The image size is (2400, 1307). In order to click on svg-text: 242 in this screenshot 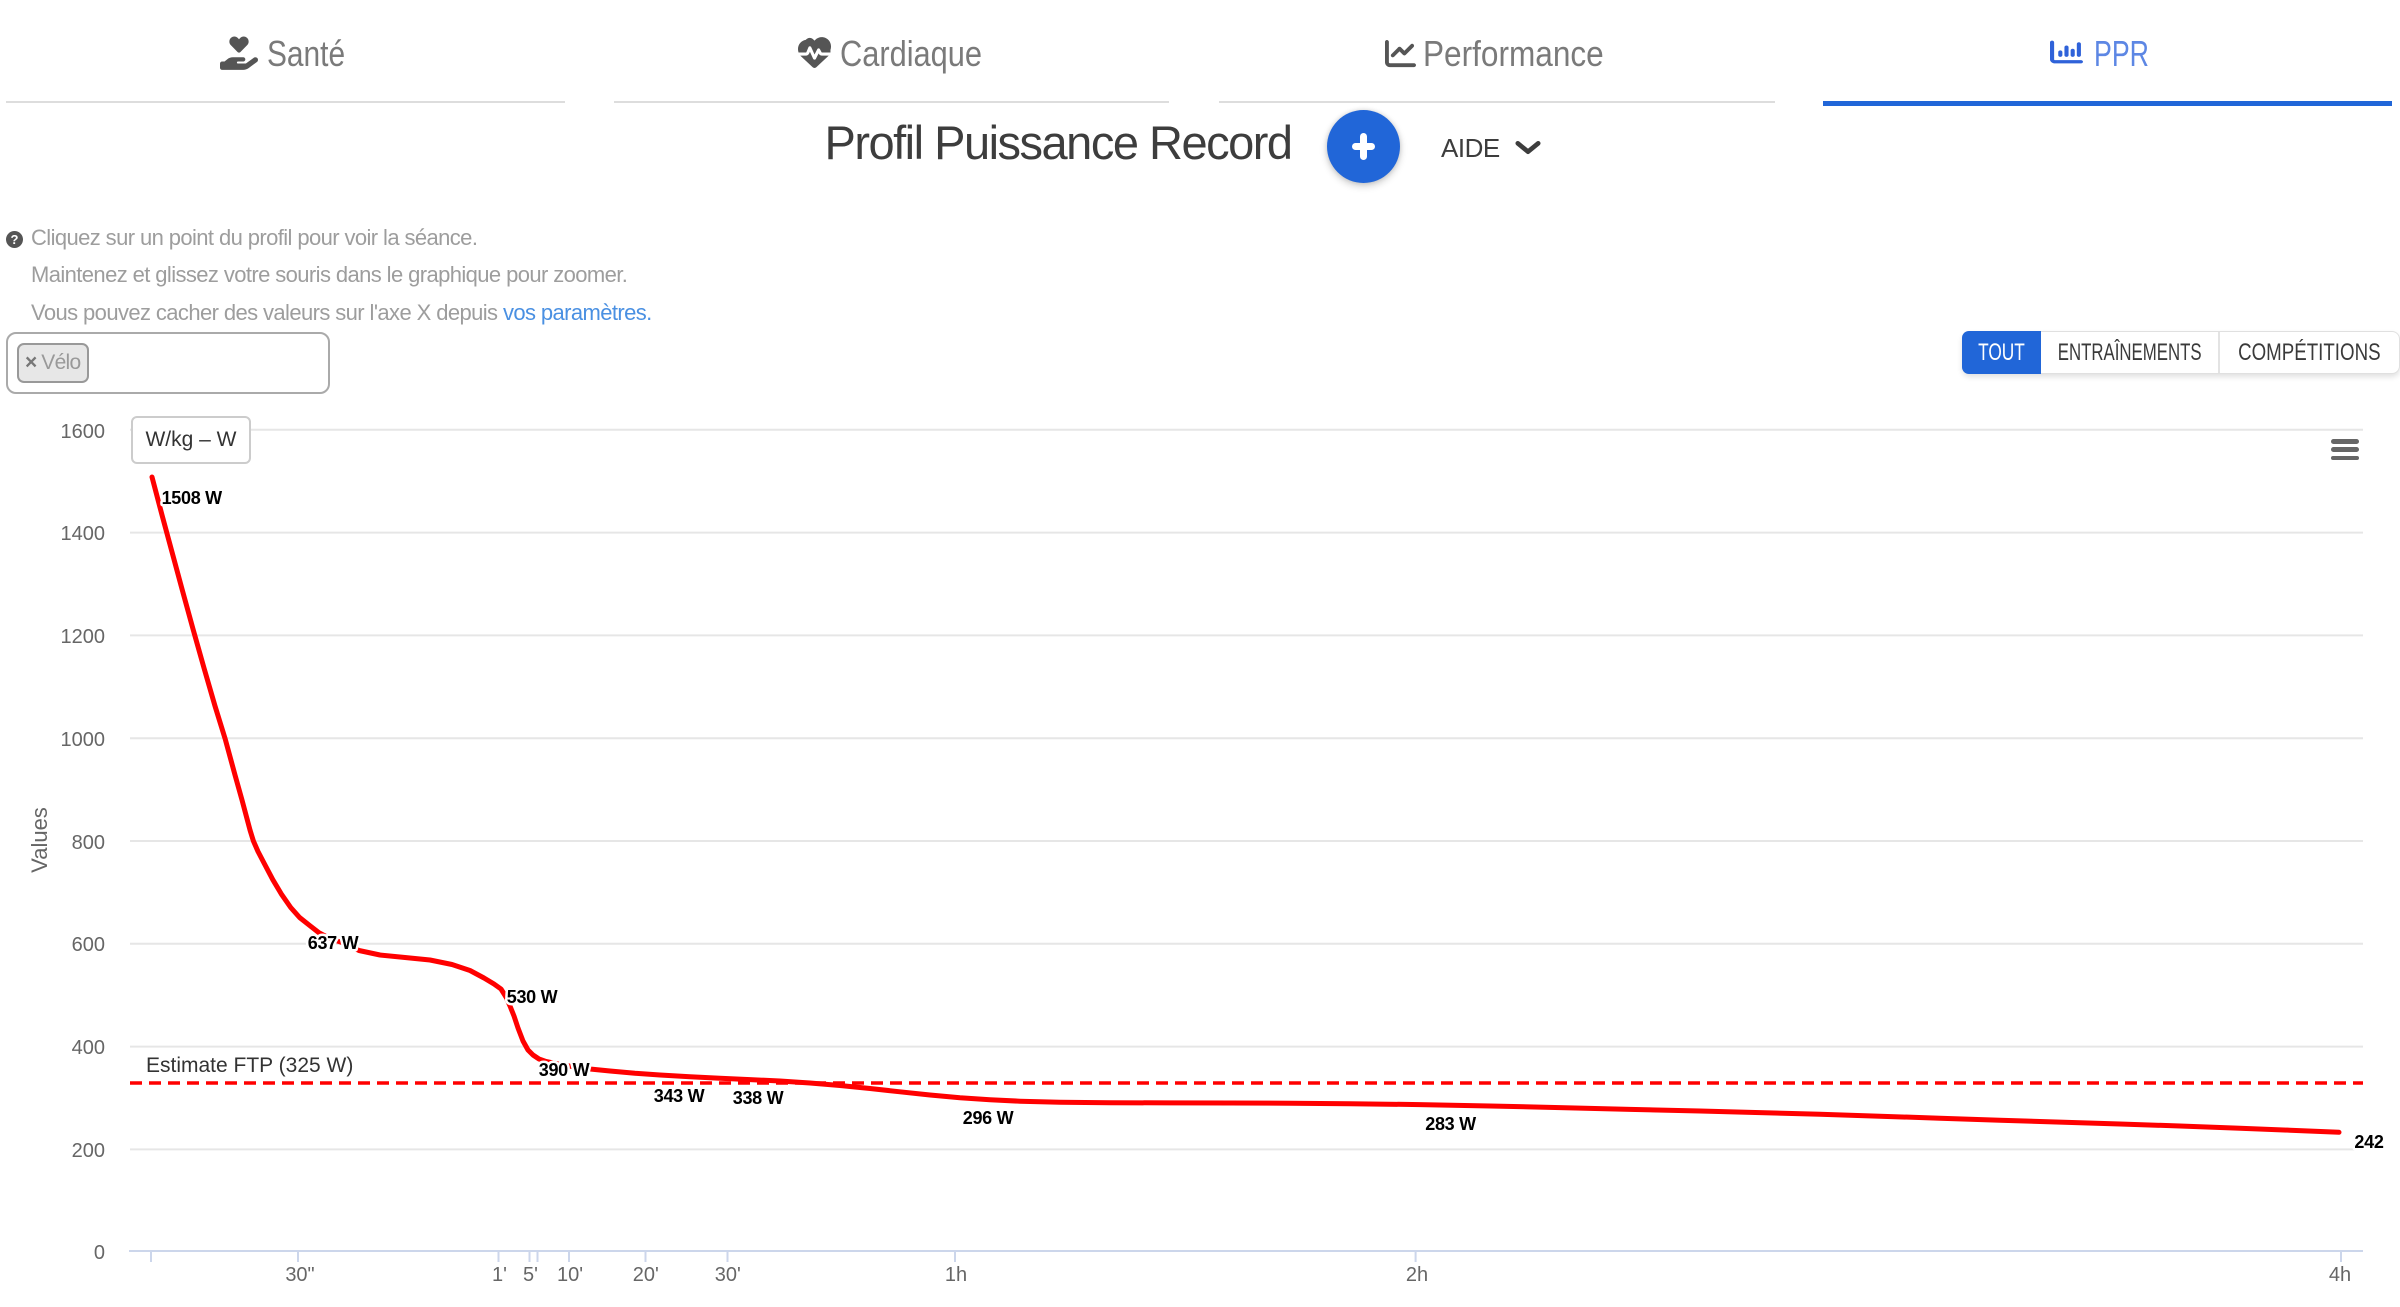, I will do `click(2368, 1142)`.